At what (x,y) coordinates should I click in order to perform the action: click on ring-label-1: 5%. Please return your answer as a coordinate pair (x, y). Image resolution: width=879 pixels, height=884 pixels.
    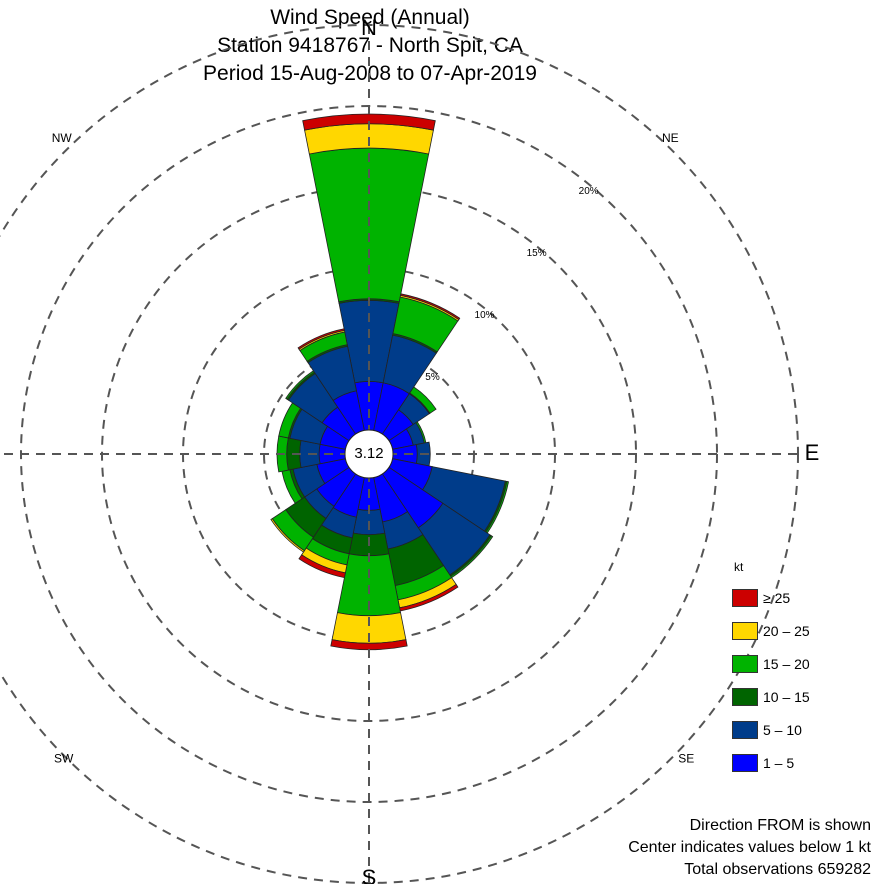
    Looking at the image, I should click on (432, 377).